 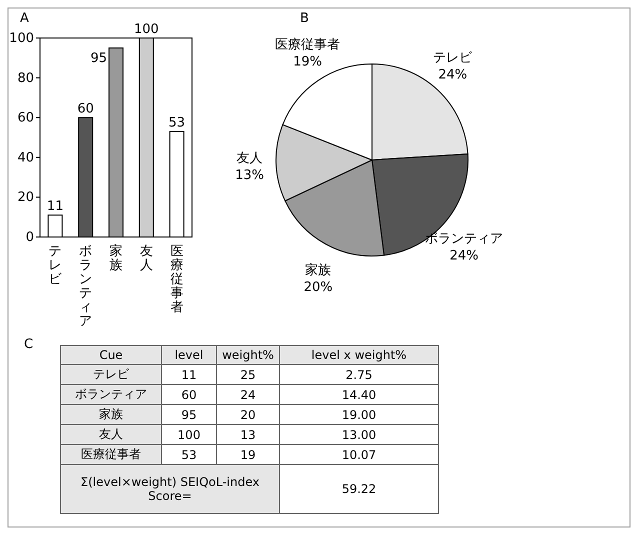 What do you see at coordinates (248, 374) in the screenshot?
I see `text: 25` at bounding box center [248, 374].